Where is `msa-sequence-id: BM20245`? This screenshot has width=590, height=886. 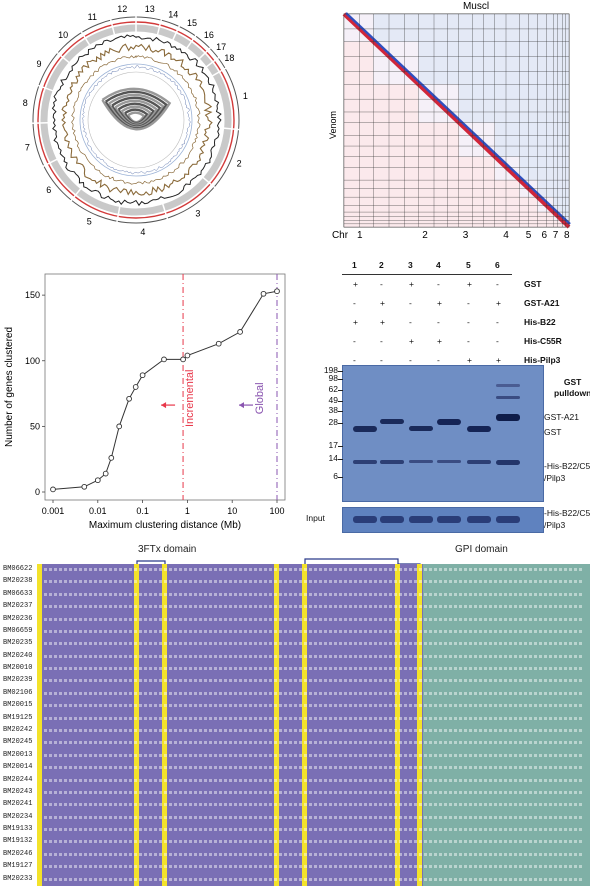 msa-sequence-id: BM20245 is located at coordinates (18, 742).